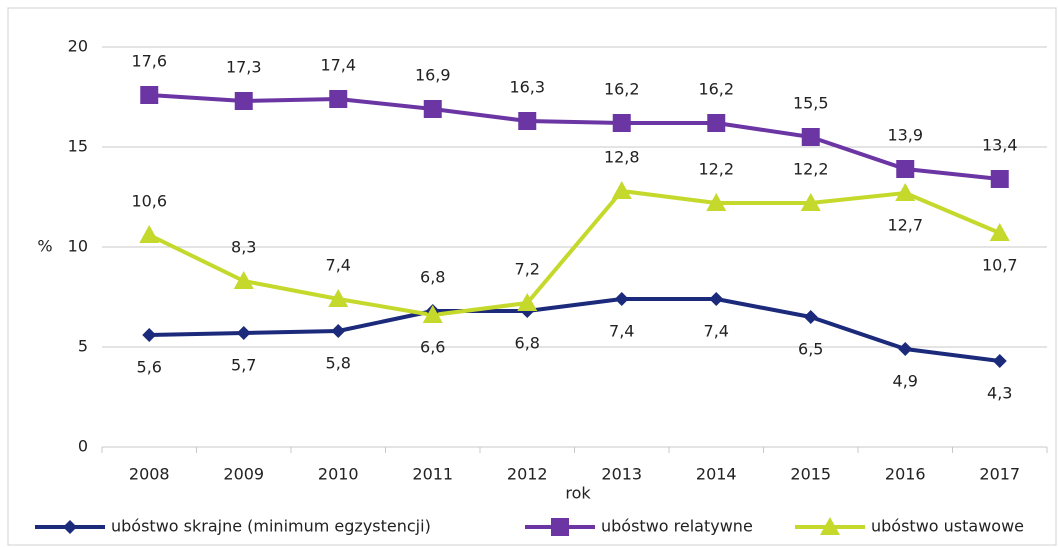  What do you see at coordinates (621, 474) in the screenshot?
I see `x-tick-label: 2013` at bounding box center [621, 474].